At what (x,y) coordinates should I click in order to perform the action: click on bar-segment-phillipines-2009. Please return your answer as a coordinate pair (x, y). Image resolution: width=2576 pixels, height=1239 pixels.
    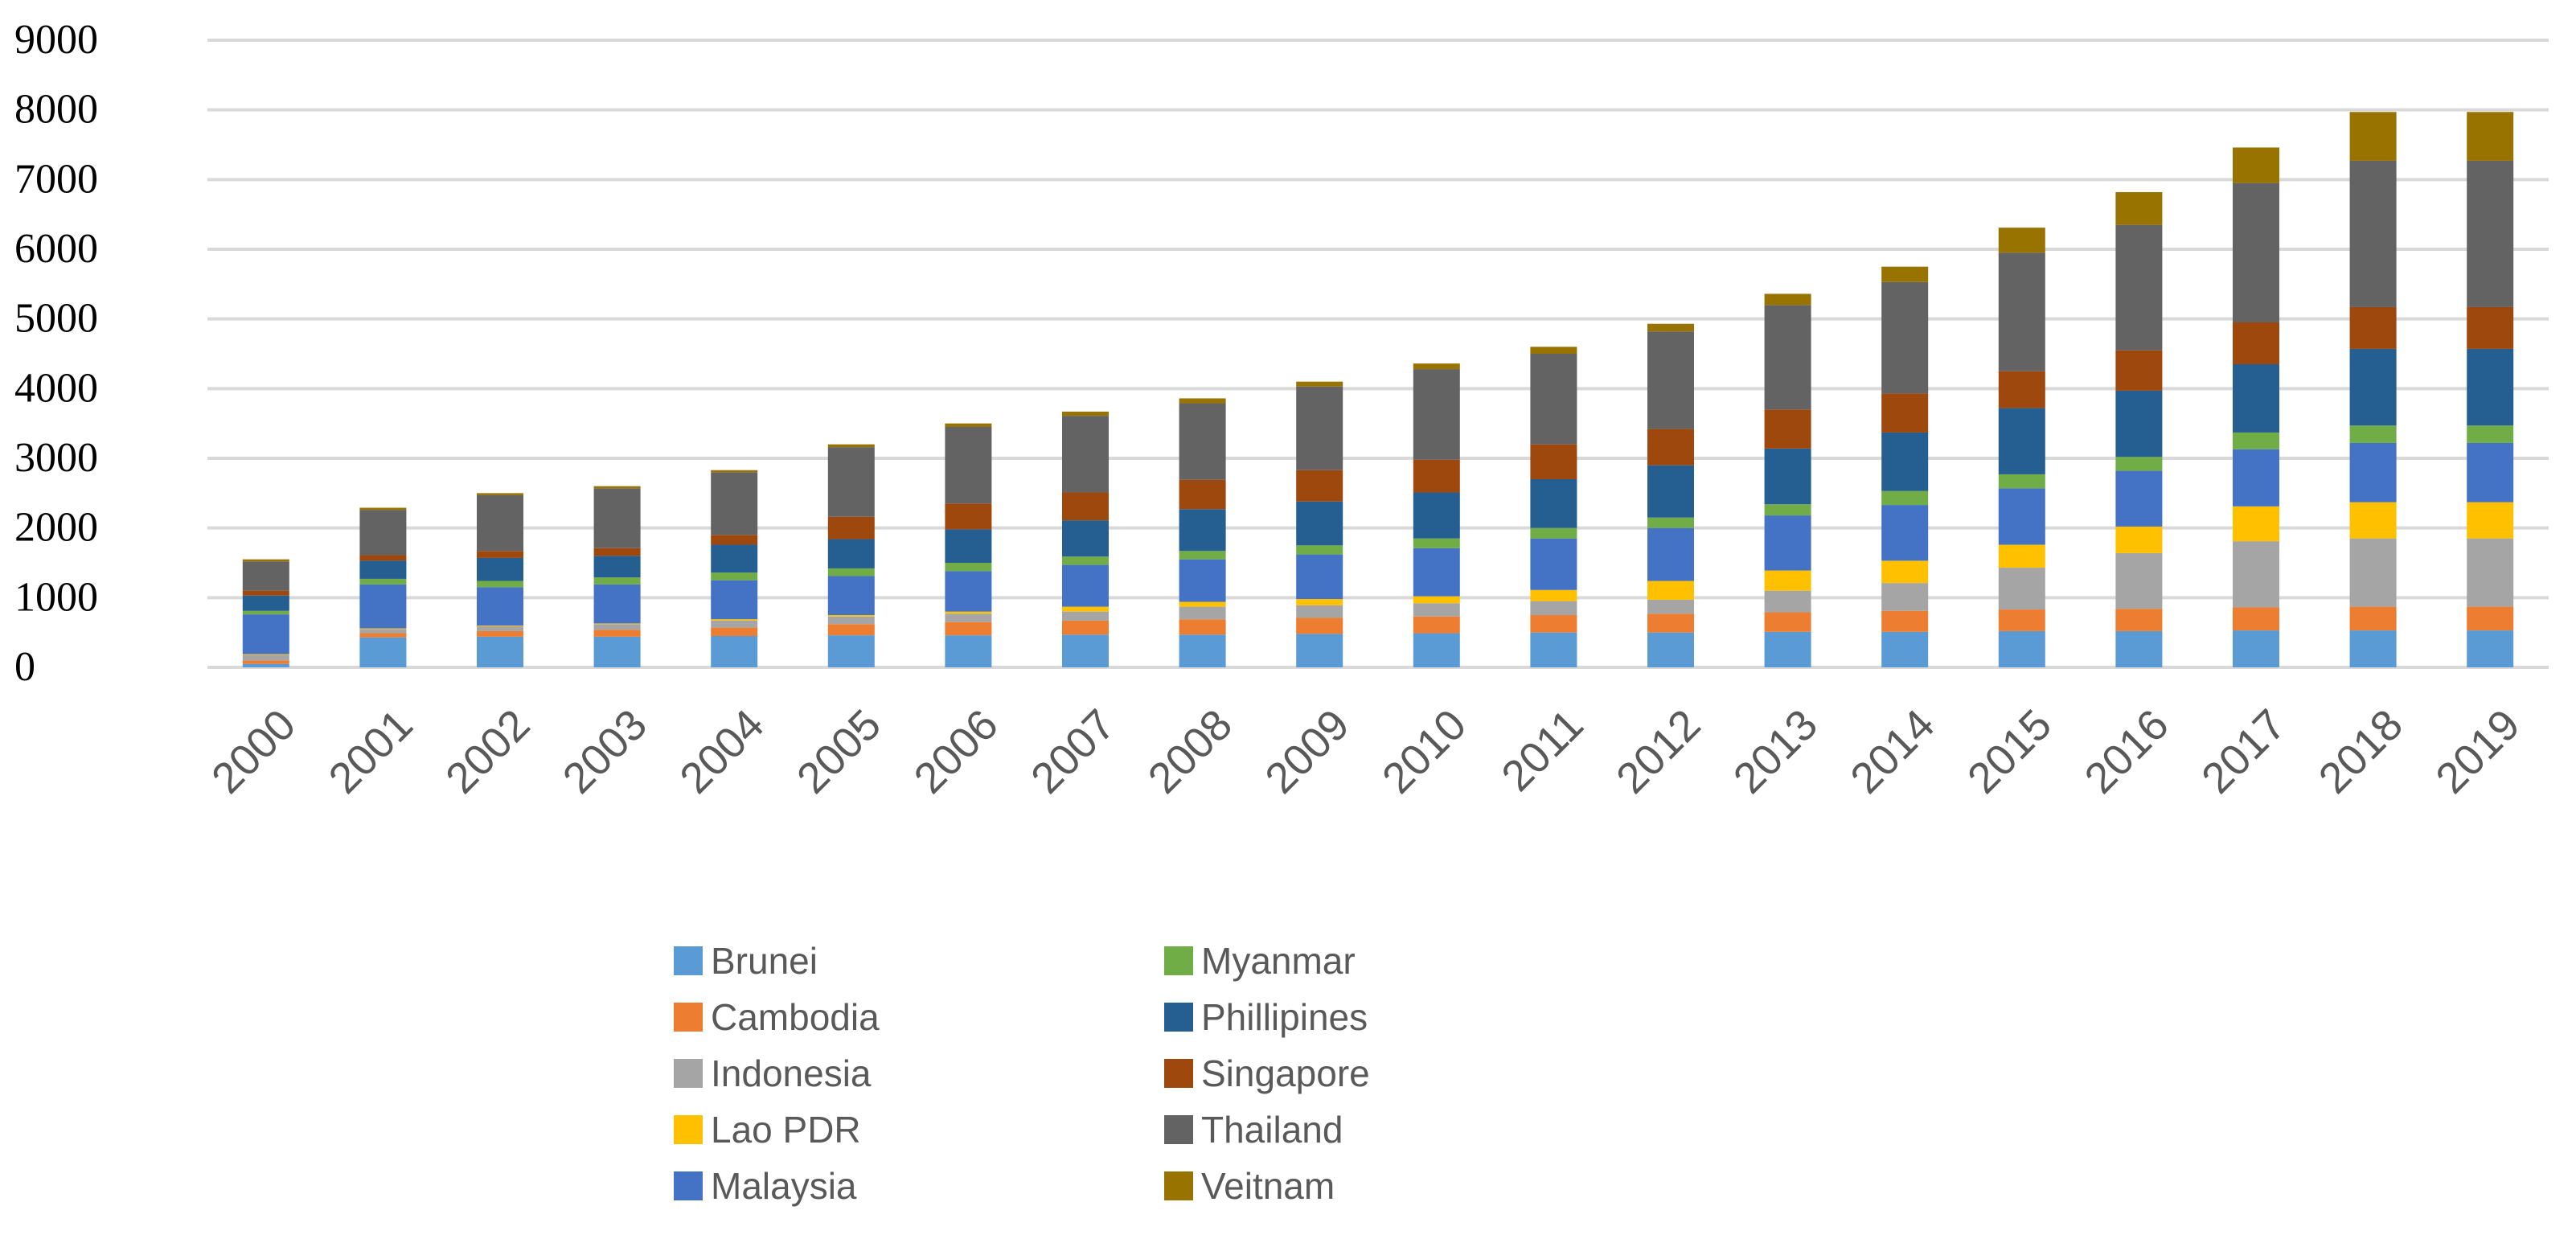
    Looking at the image, I should click on (1319, 523).